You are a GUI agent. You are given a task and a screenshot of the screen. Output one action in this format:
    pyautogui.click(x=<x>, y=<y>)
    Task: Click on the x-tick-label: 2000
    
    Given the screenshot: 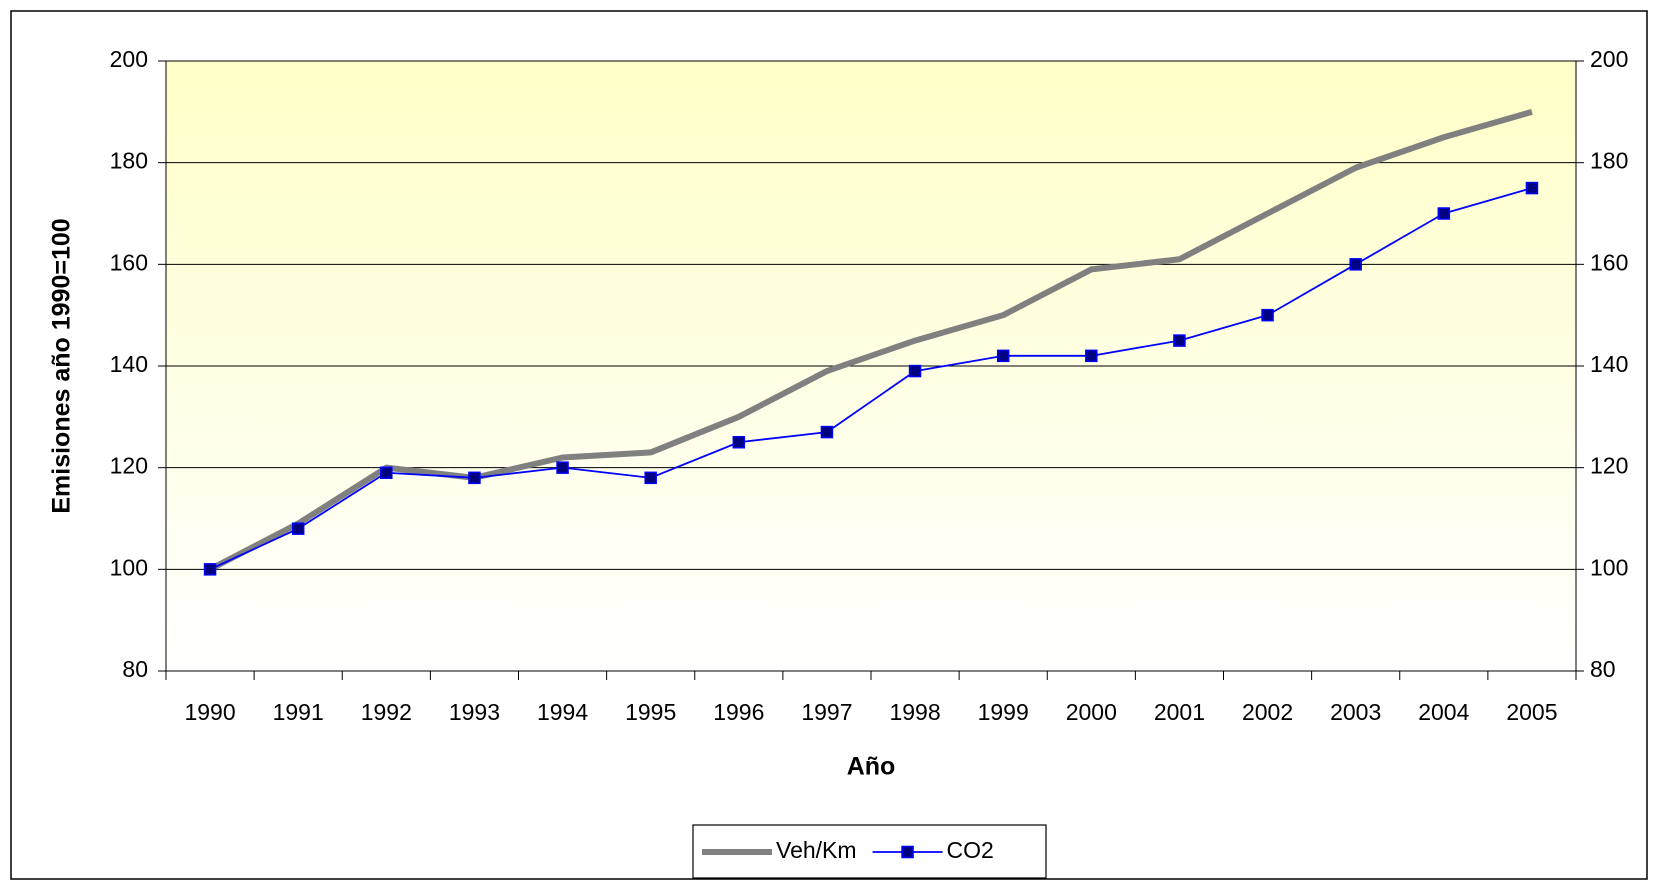 What is the action you would take?
    pyautogui.click(x=1091, y=712)
    